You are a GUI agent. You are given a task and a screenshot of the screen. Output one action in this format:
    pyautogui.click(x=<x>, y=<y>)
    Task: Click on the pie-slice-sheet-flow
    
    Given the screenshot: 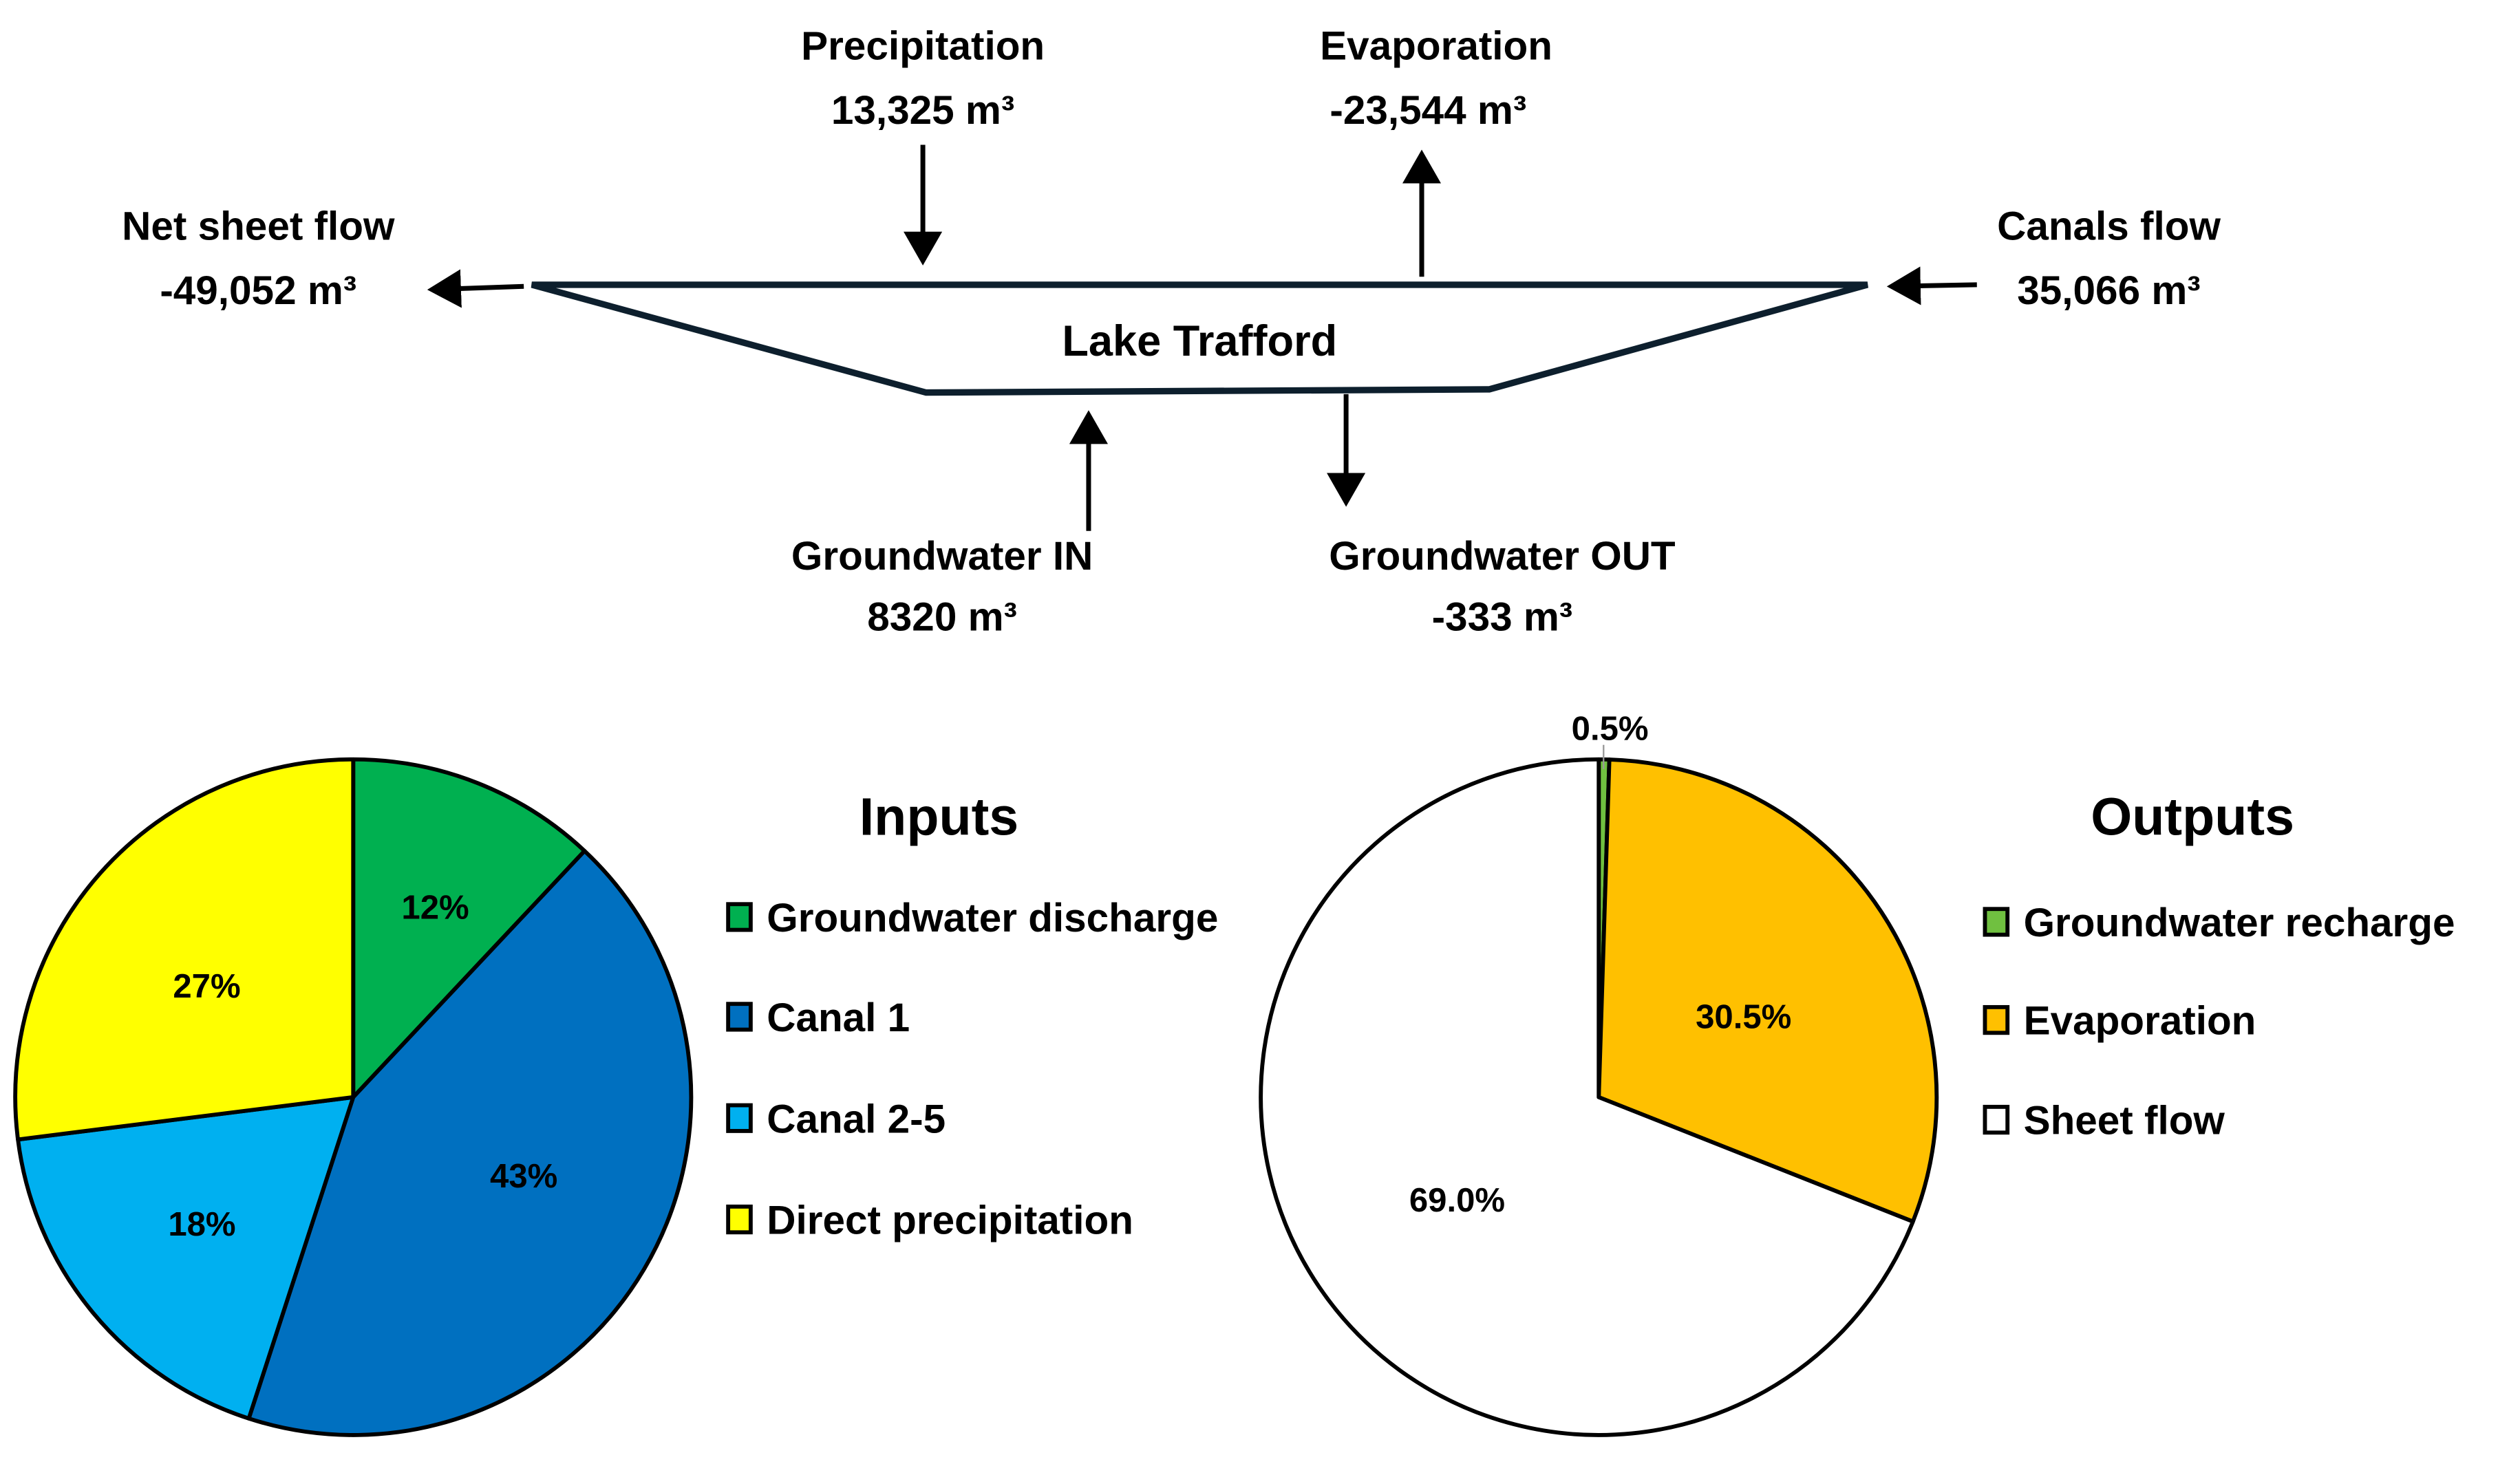 What is the action you would take?
    pyautogui.click(x=1587, y=1097)
    